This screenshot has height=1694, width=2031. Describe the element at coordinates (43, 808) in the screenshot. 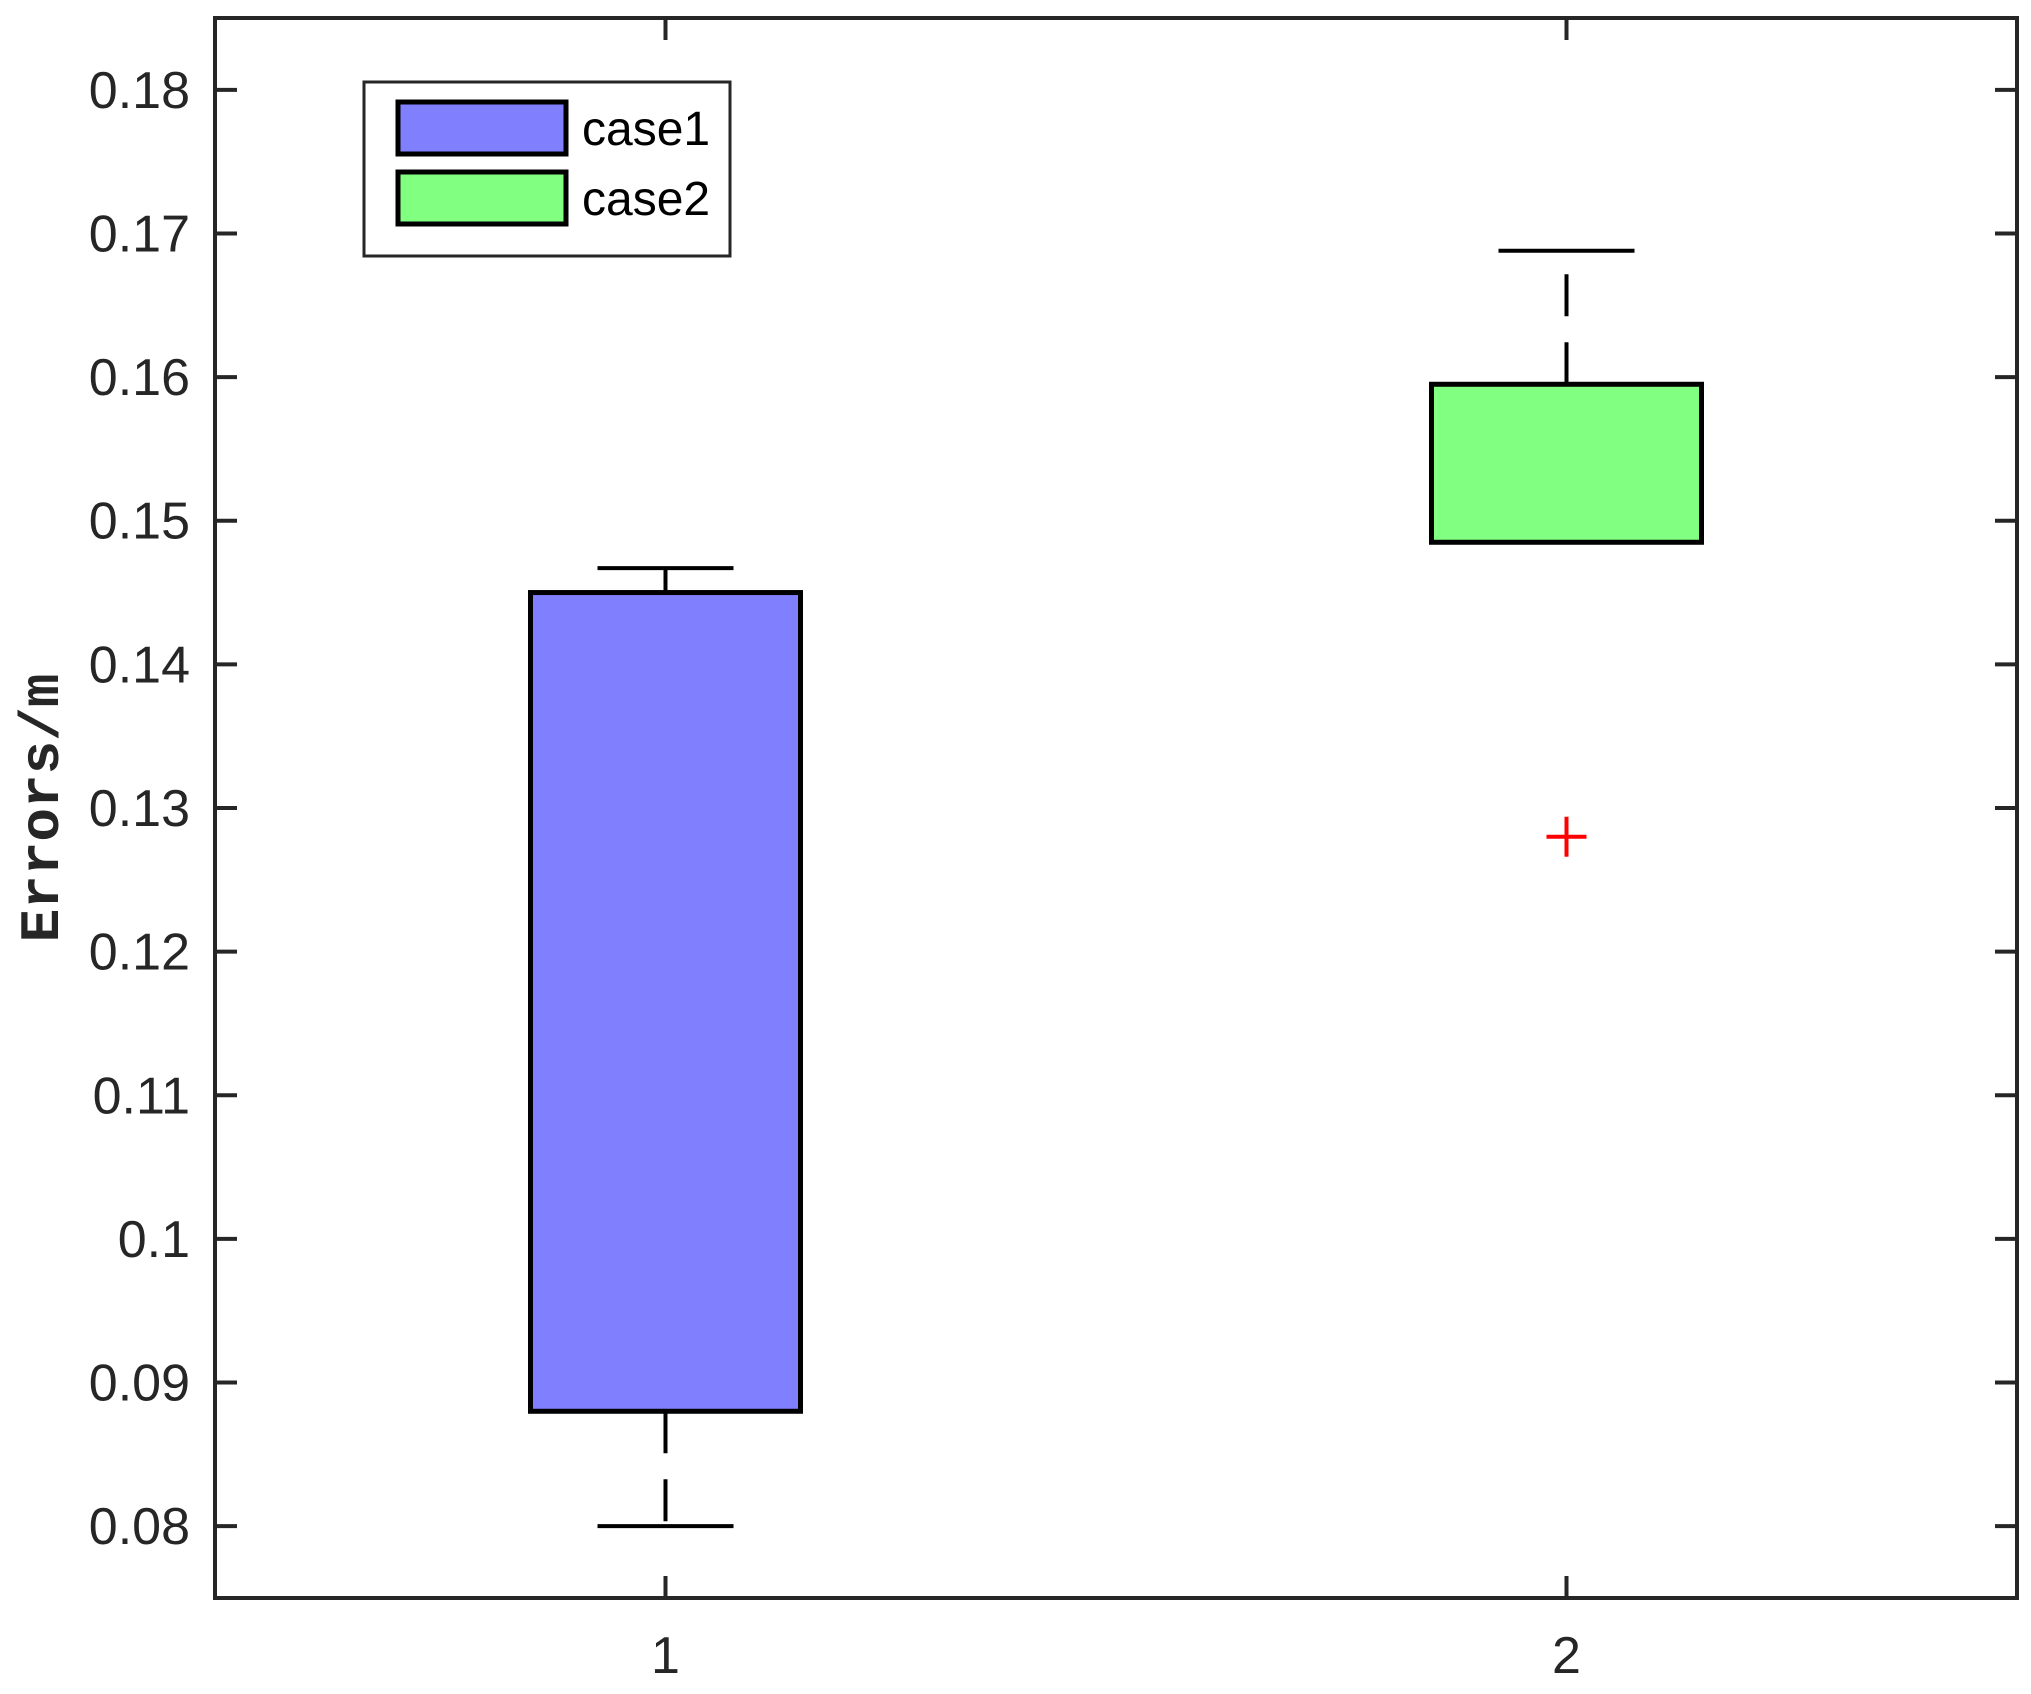

I see `y-axis-label: Errors/m` at that location.